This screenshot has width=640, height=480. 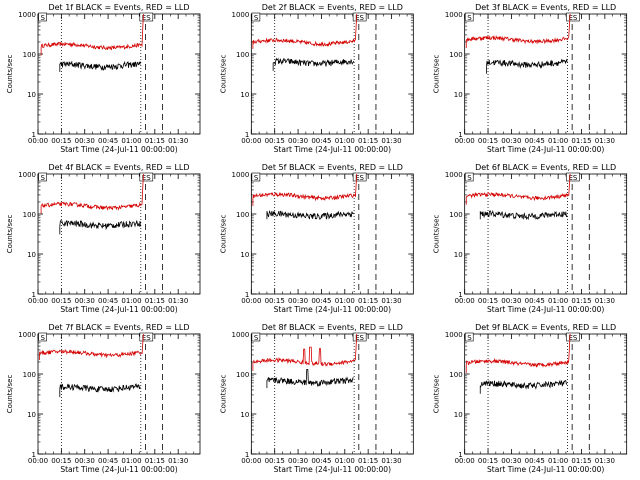 What do you see at coordinates (545, 167) in the screenshot?
I see `chart-title: Det 6f BLACK = Events, RED = LLD` at bounding box center [545, 167].